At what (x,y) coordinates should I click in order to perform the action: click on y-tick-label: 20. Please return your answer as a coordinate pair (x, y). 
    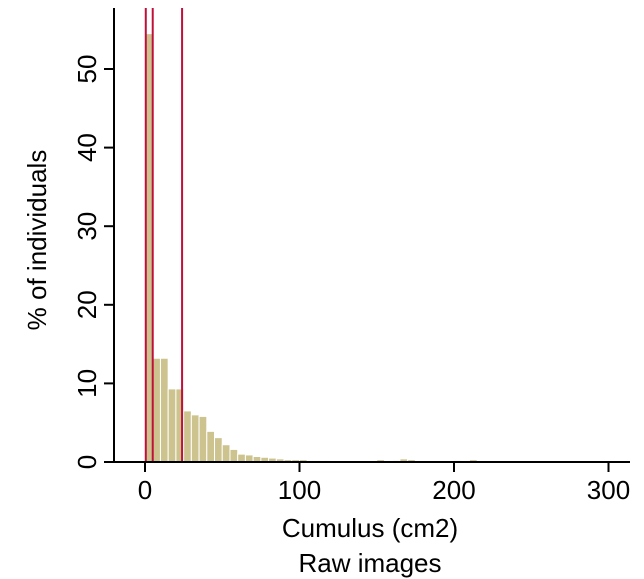
    Looking at the image, I should click on (87, 304).